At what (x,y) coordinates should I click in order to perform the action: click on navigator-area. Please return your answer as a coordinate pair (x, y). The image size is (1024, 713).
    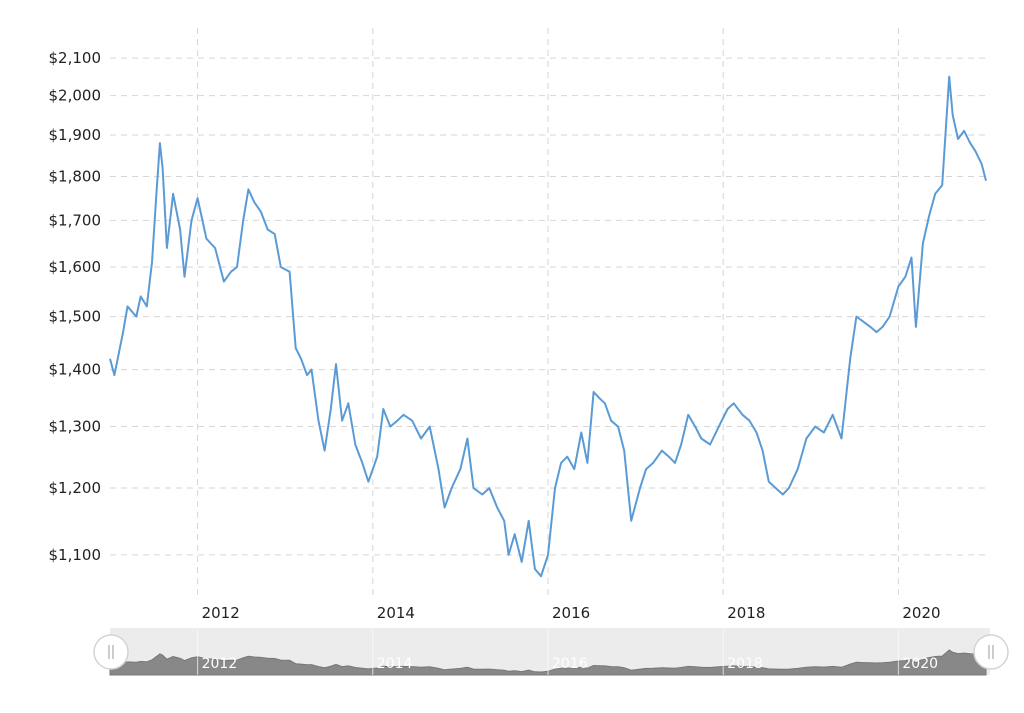
    Looking at the image, I should click on (548, 662).